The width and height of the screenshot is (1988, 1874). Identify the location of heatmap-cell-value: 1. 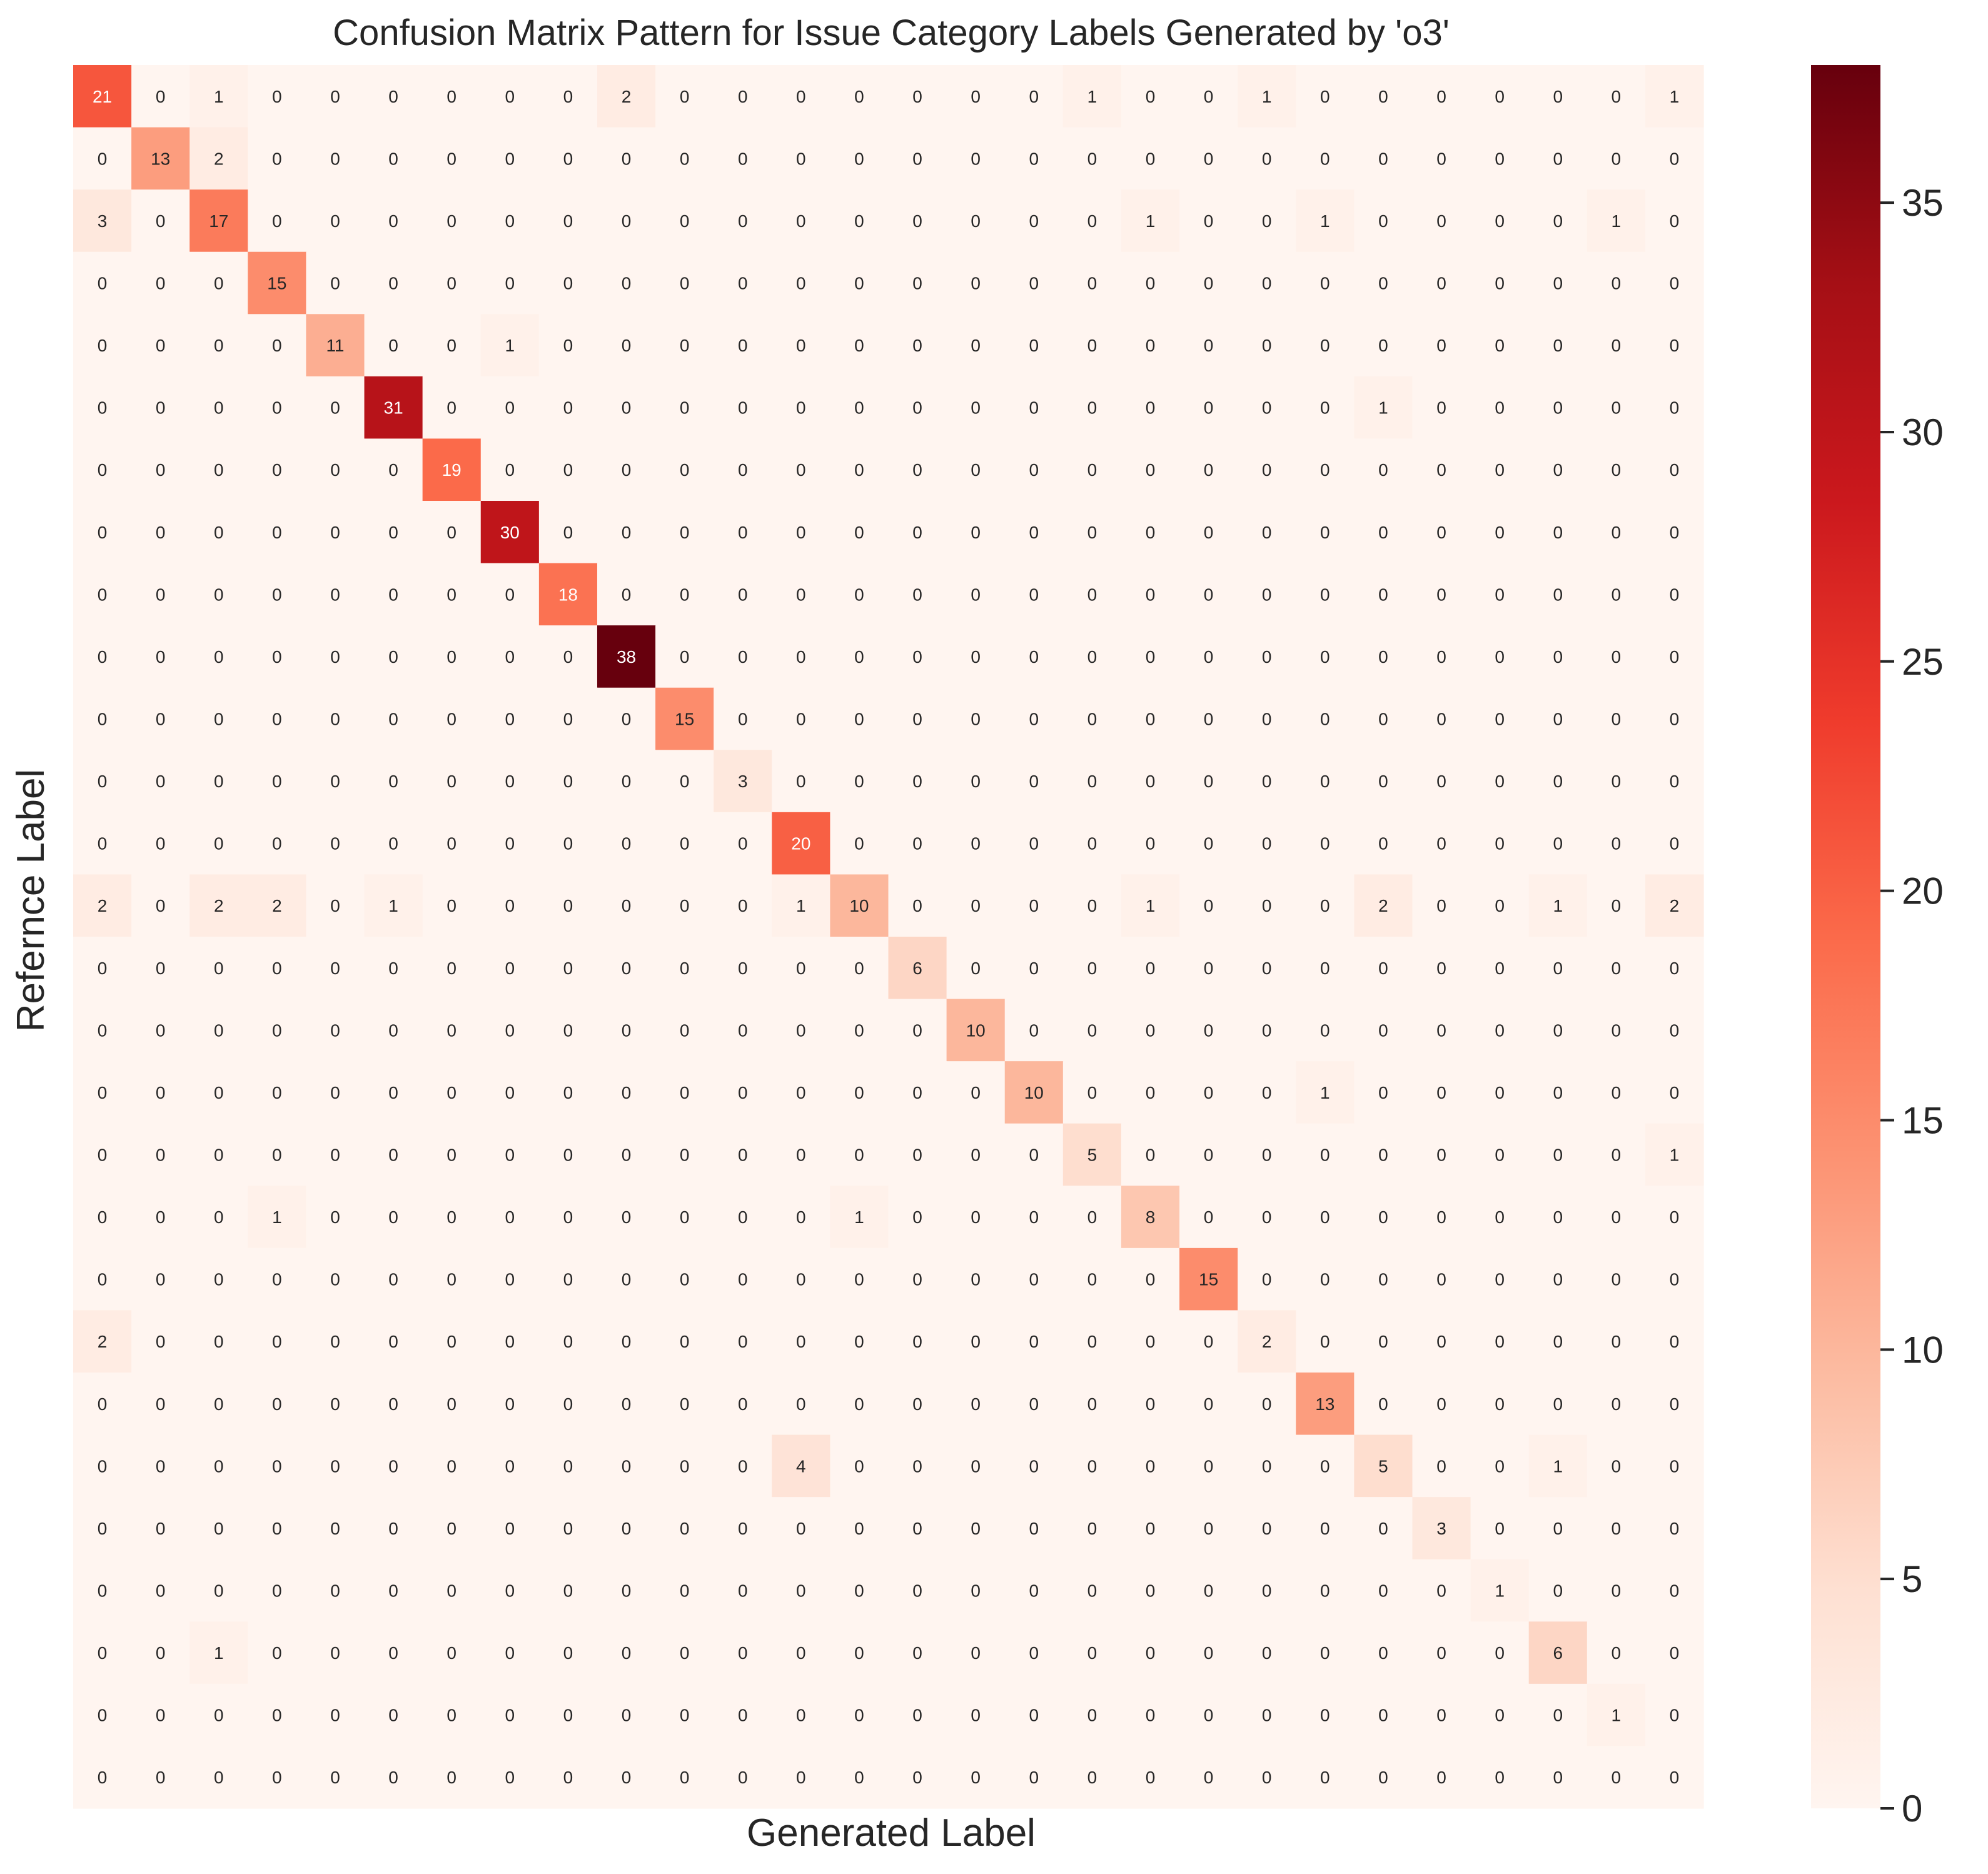
(277, 1217).